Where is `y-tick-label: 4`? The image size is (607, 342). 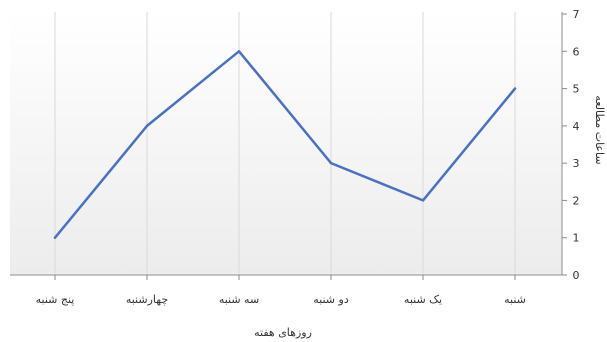 y-tick-label: 4 is located at coordinates (576, 126).